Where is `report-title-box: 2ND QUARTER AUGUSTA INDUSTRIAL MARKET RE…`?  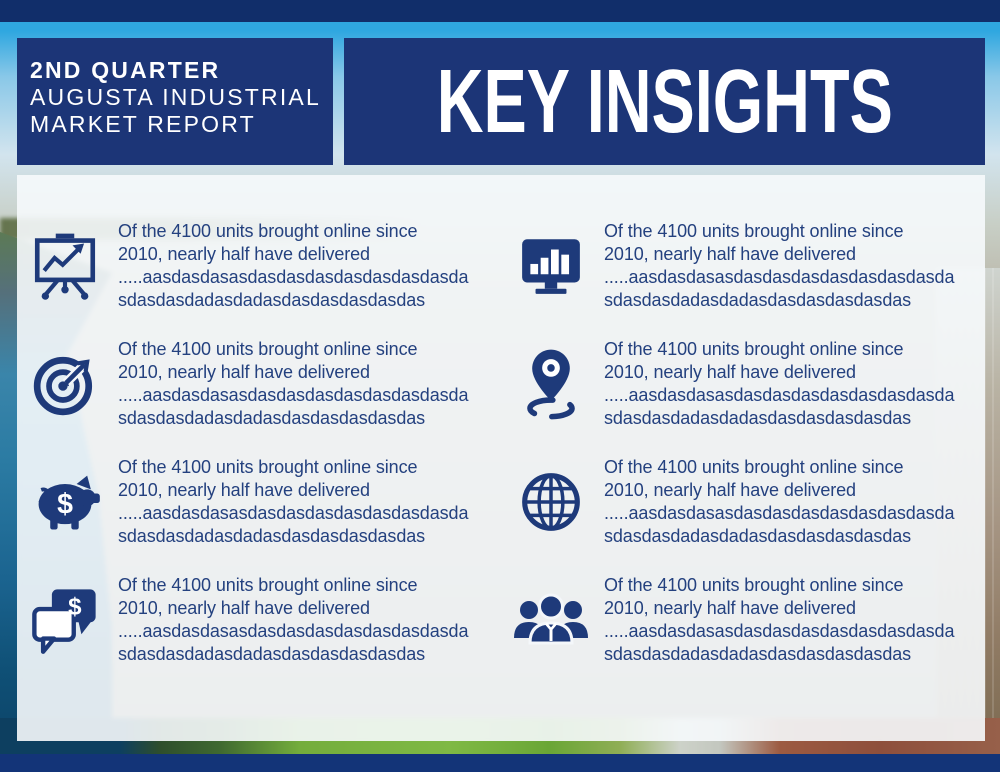
report-title-box: 2ND QUARTER AUGUSTA INDUSTRIAL MARKET RE… is located at coordinates (175, 101).